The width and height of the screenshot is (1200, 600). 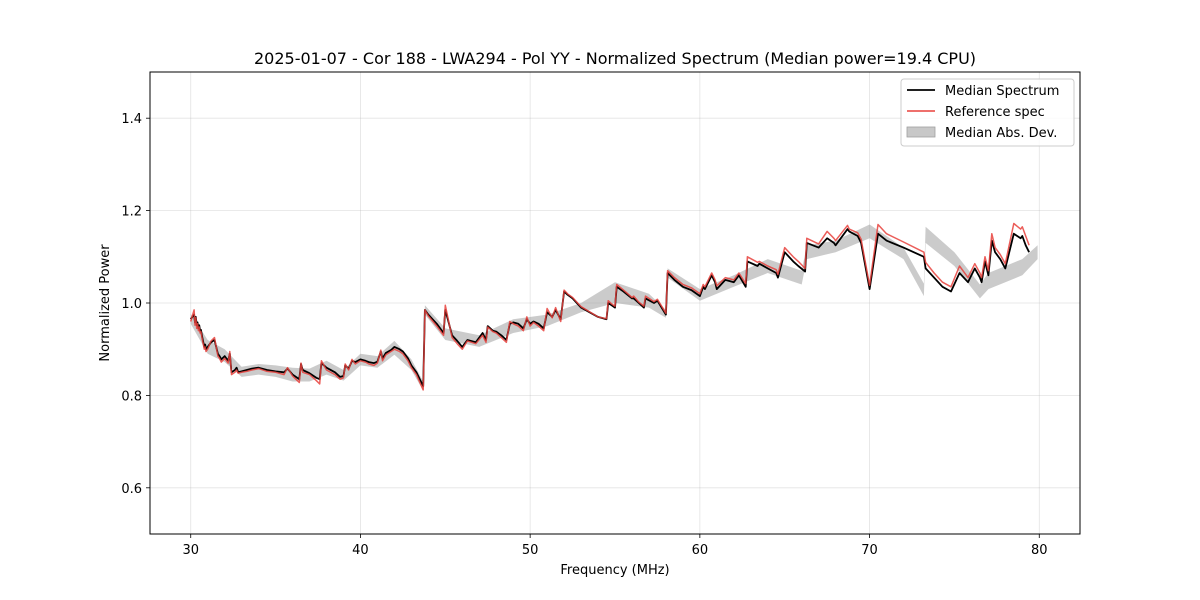 I want to click on x-tick-label: 50, so click(x=530, y=550).